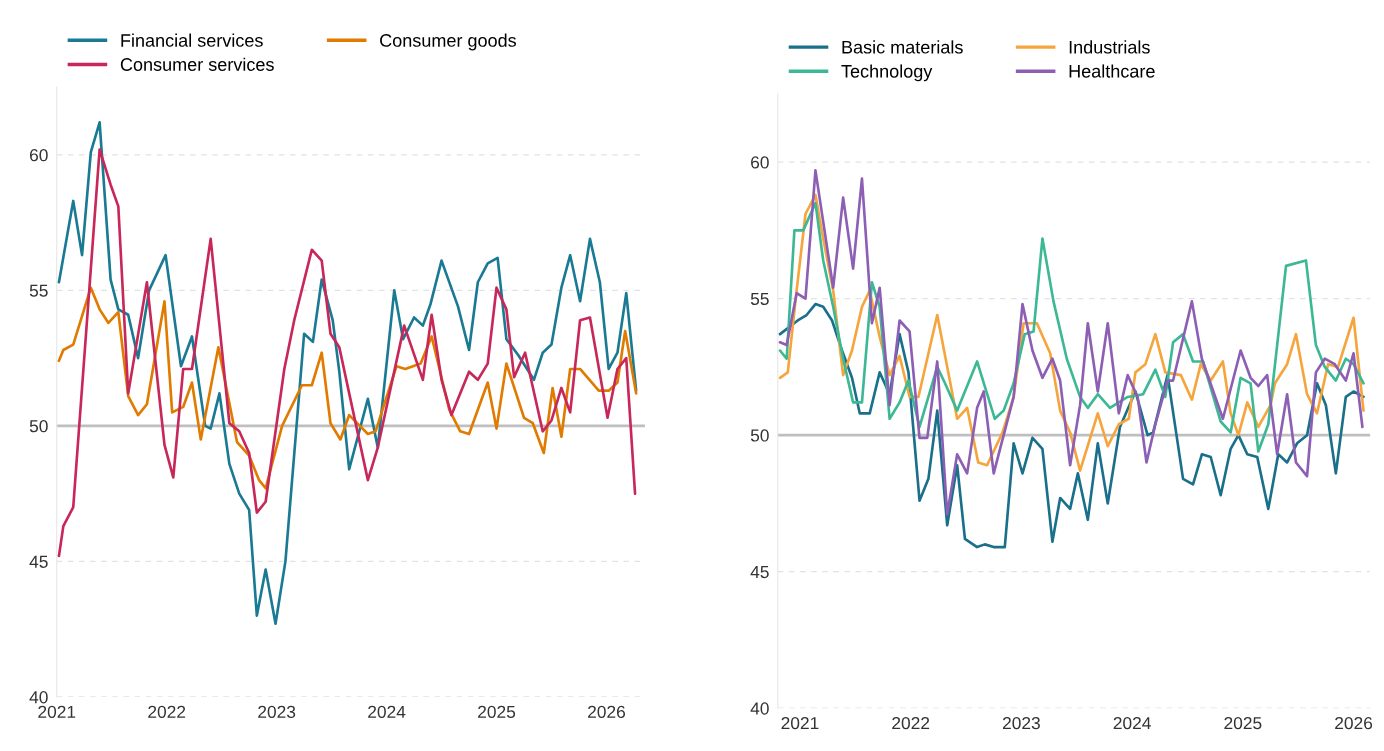  Describe the element at coordinates (1109, 47) in the screenshot. I see `legend-label: Industrials` at that location.